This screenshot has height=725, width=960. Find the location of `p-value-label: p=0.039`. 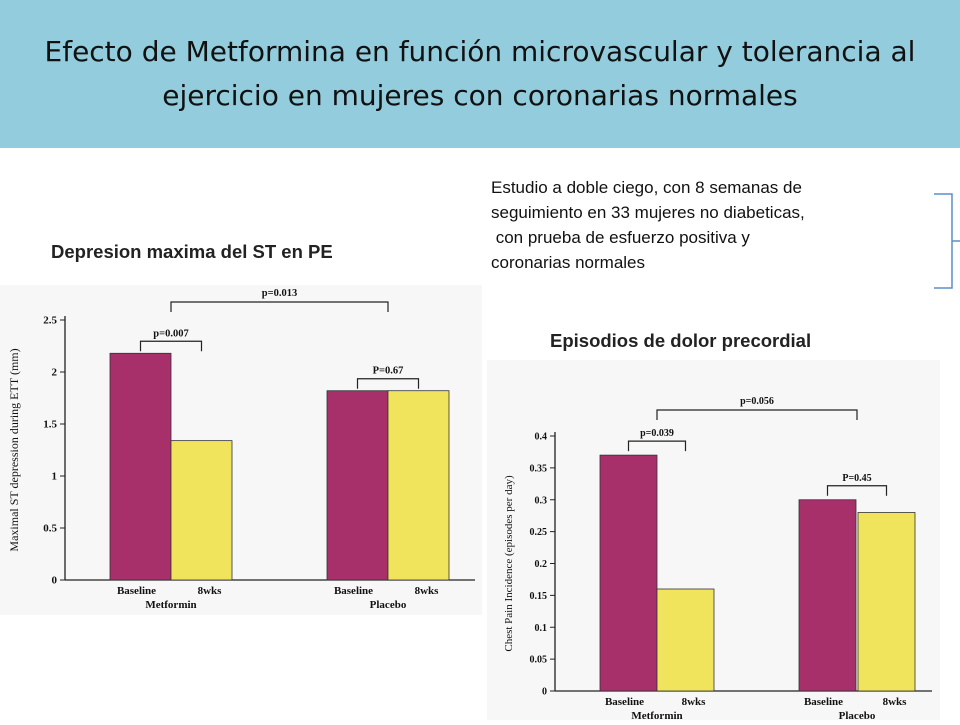

p-value-label: p=0.039 is located at coordinates (657, 433).